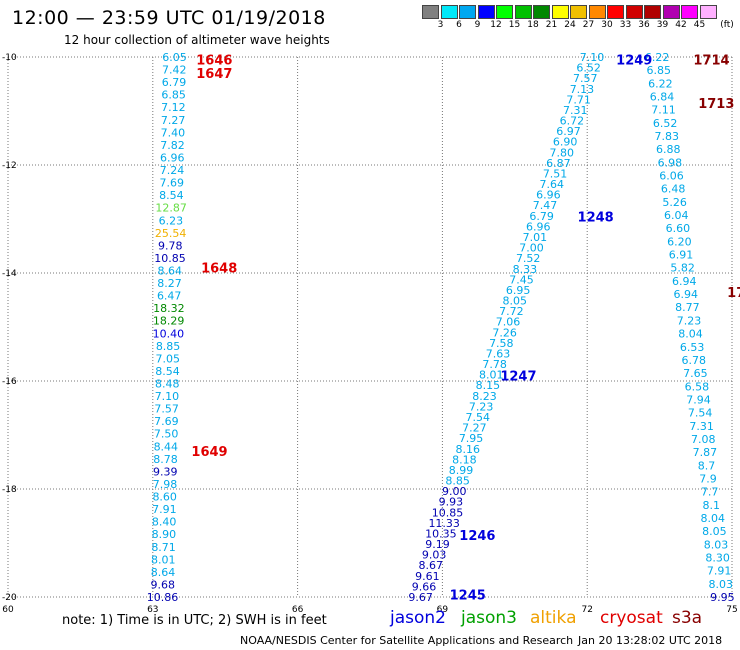 The image size is (740, 650). What do you see at coordinates (708, 478) in the screenshot?
I see `swh-value: 7.9` at bounding box center [708, 478].